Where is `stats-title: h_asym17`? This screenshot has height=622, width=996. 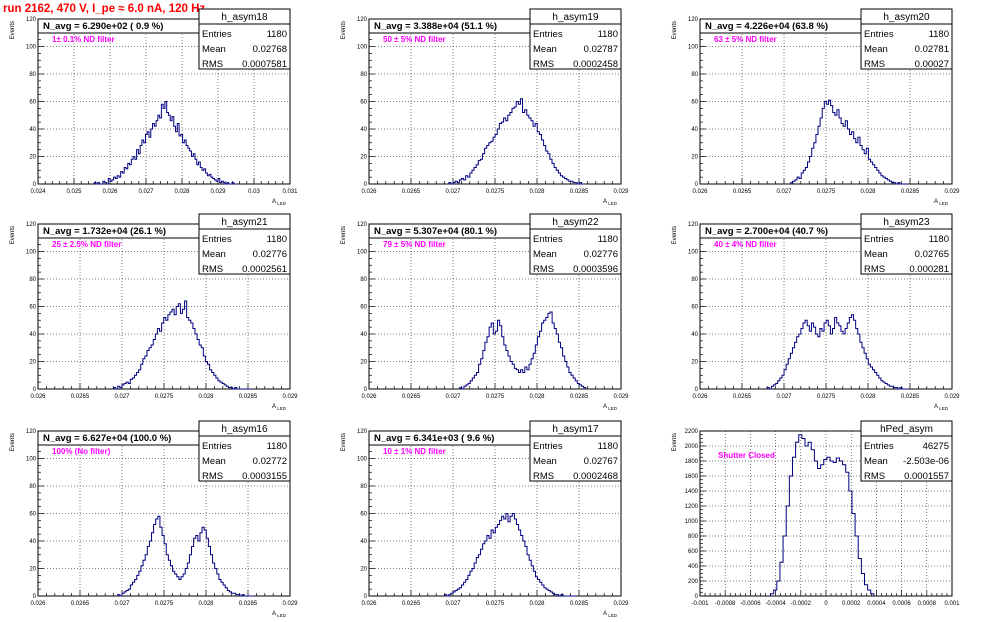
stats-title: h_asym17 is located at coordinates (575, 429).